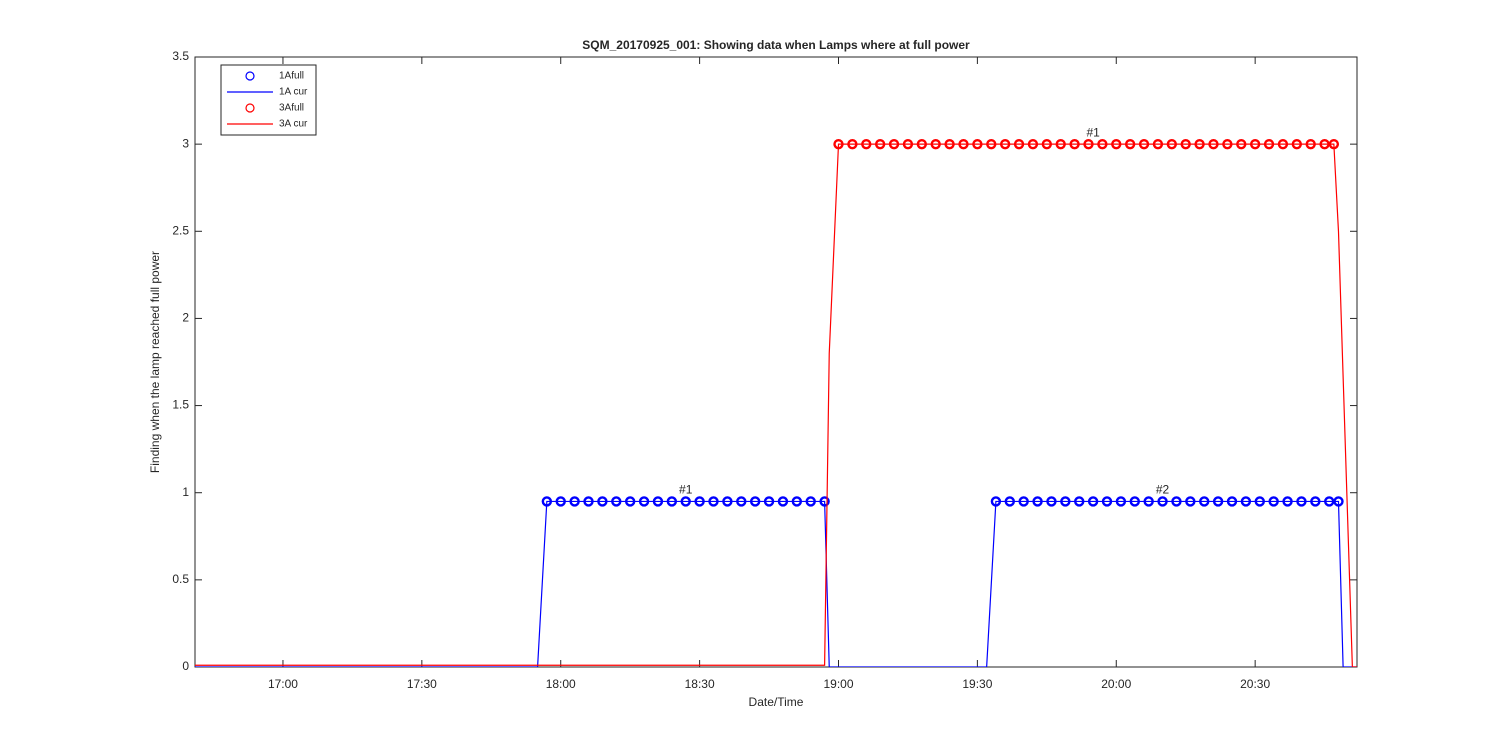 Image resolution: width=1500 pixels, height=755 pixels. Describe the element at coordinates (185, 492) in the screenshot. I see `y-tick-label: 1` at that location.